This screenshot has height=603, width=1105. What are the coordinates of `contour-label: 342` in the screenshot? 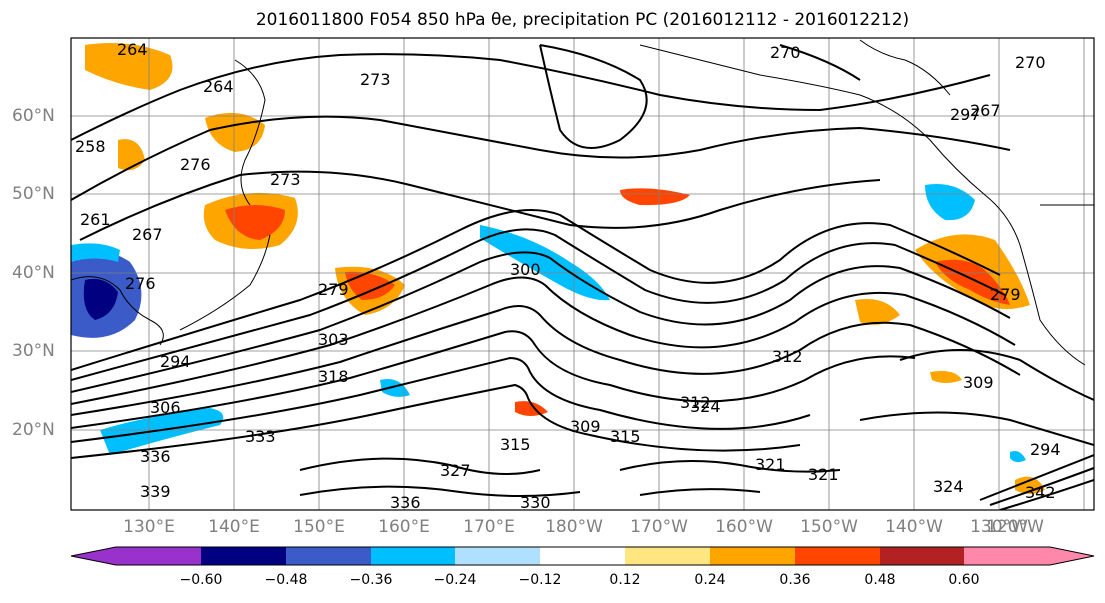 It's located at (1040, 492).